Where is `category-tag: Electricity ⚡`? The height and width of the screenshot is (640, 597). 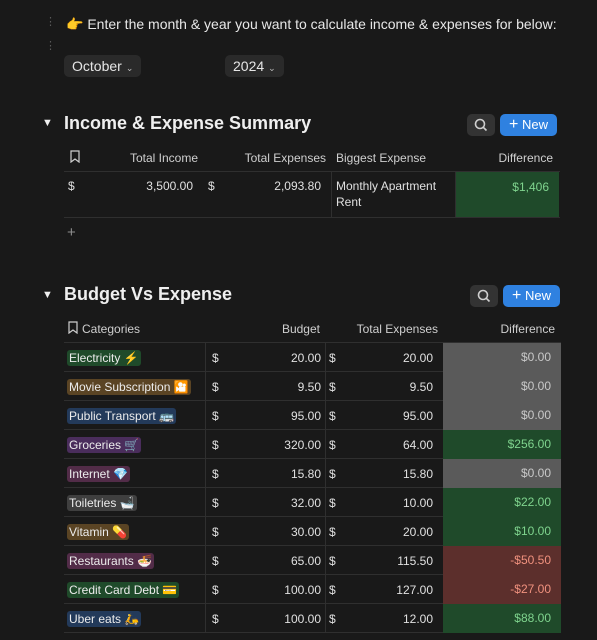 category-tag: Electricity ⚡ is located at coordinates (104, 358).